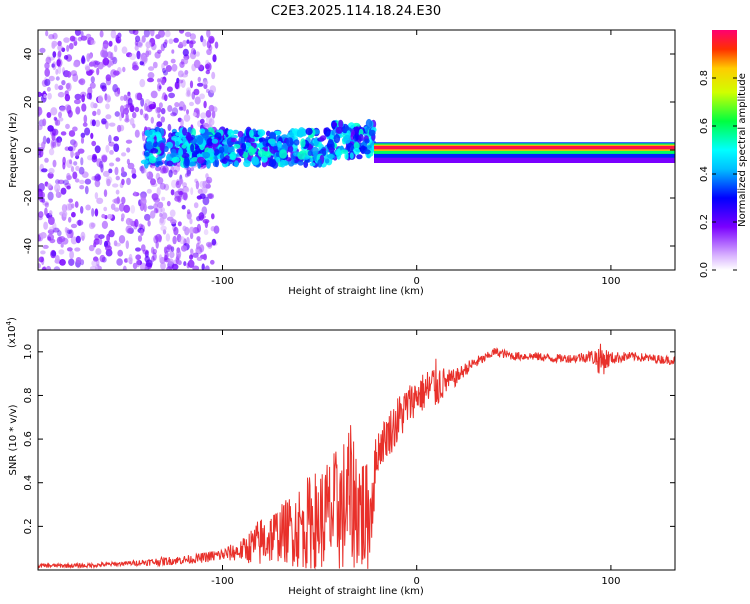 This screenshot has height=604, width=750. Describe the element at coordinates (417, 281) in the screenshot. I see `spectrogram-xtick-label-1: 0` at that location.